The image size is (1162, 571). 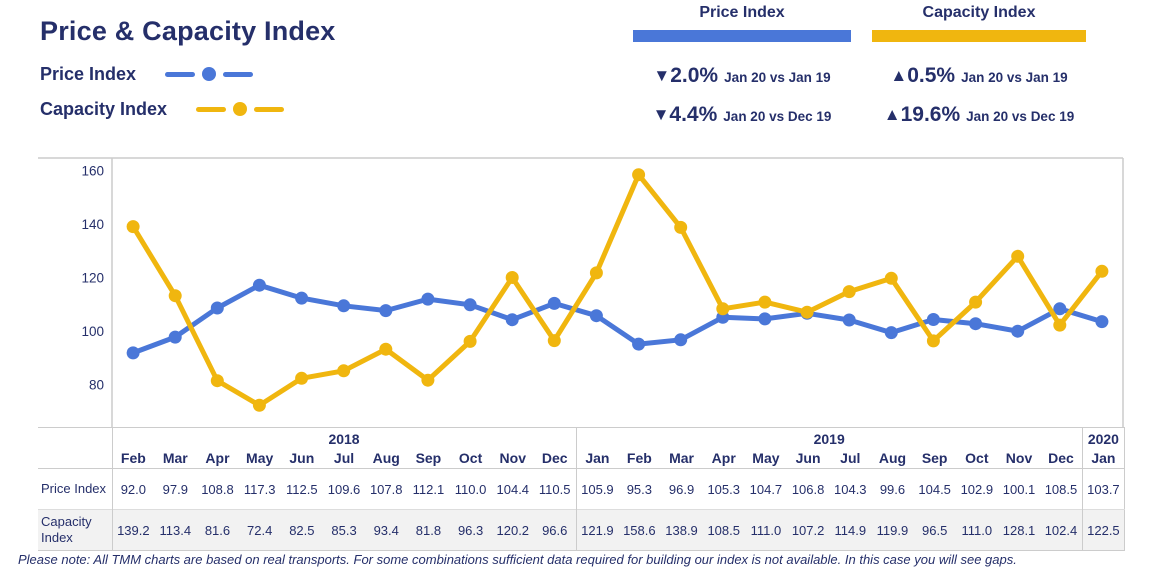 I want to click on capacity-line-swatch-icon, so click(x=240, y=109).